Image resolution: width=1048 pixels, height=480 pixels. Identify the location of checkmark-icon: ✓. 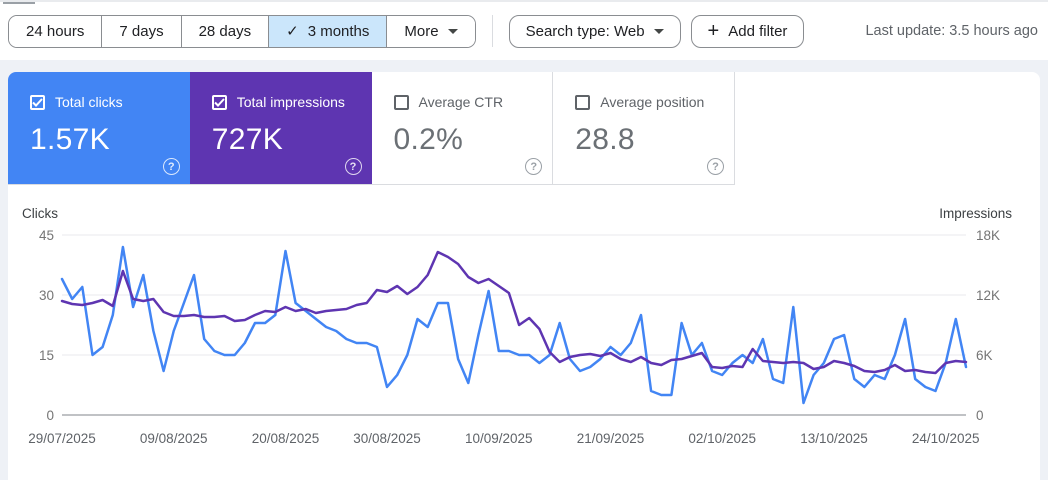
(292, 31).